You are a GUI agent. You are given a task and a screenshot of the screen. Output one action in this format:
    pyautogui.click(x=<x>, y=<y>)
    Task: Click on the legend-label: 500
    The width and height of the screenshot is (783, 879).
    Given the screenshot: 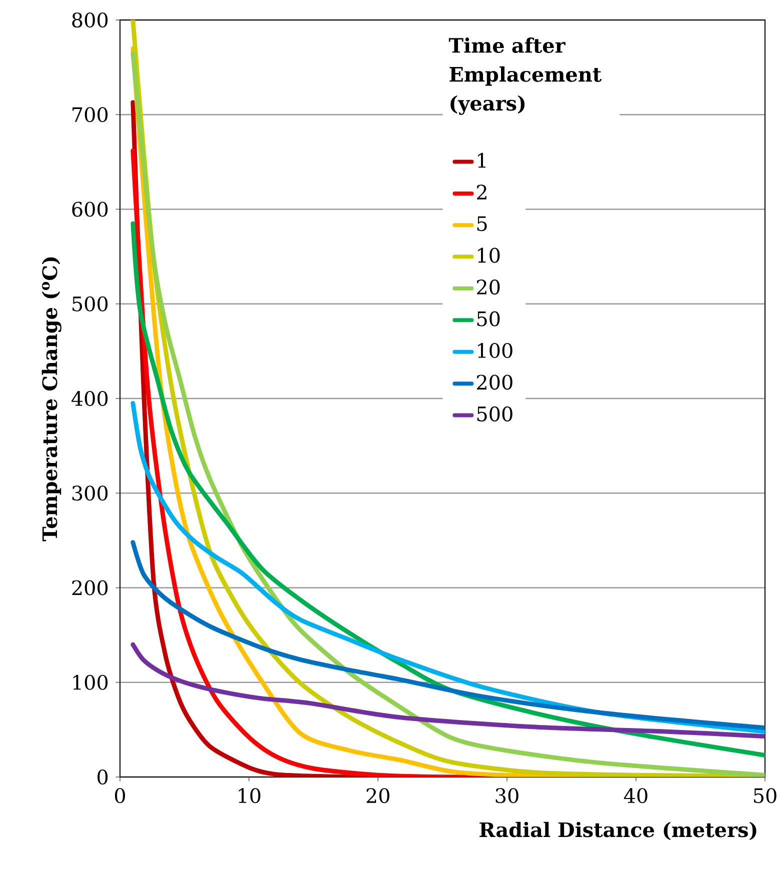 What is the action you would take?
    pyautogui.click(x=494, y=414)
    